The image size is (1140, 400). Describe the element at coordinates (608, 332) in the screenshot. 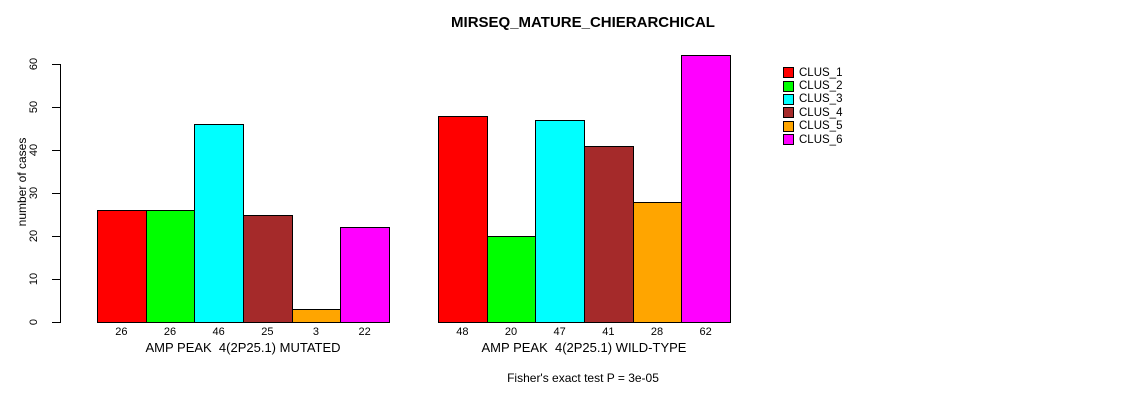

I see `bar-value-label: 41` at that location.